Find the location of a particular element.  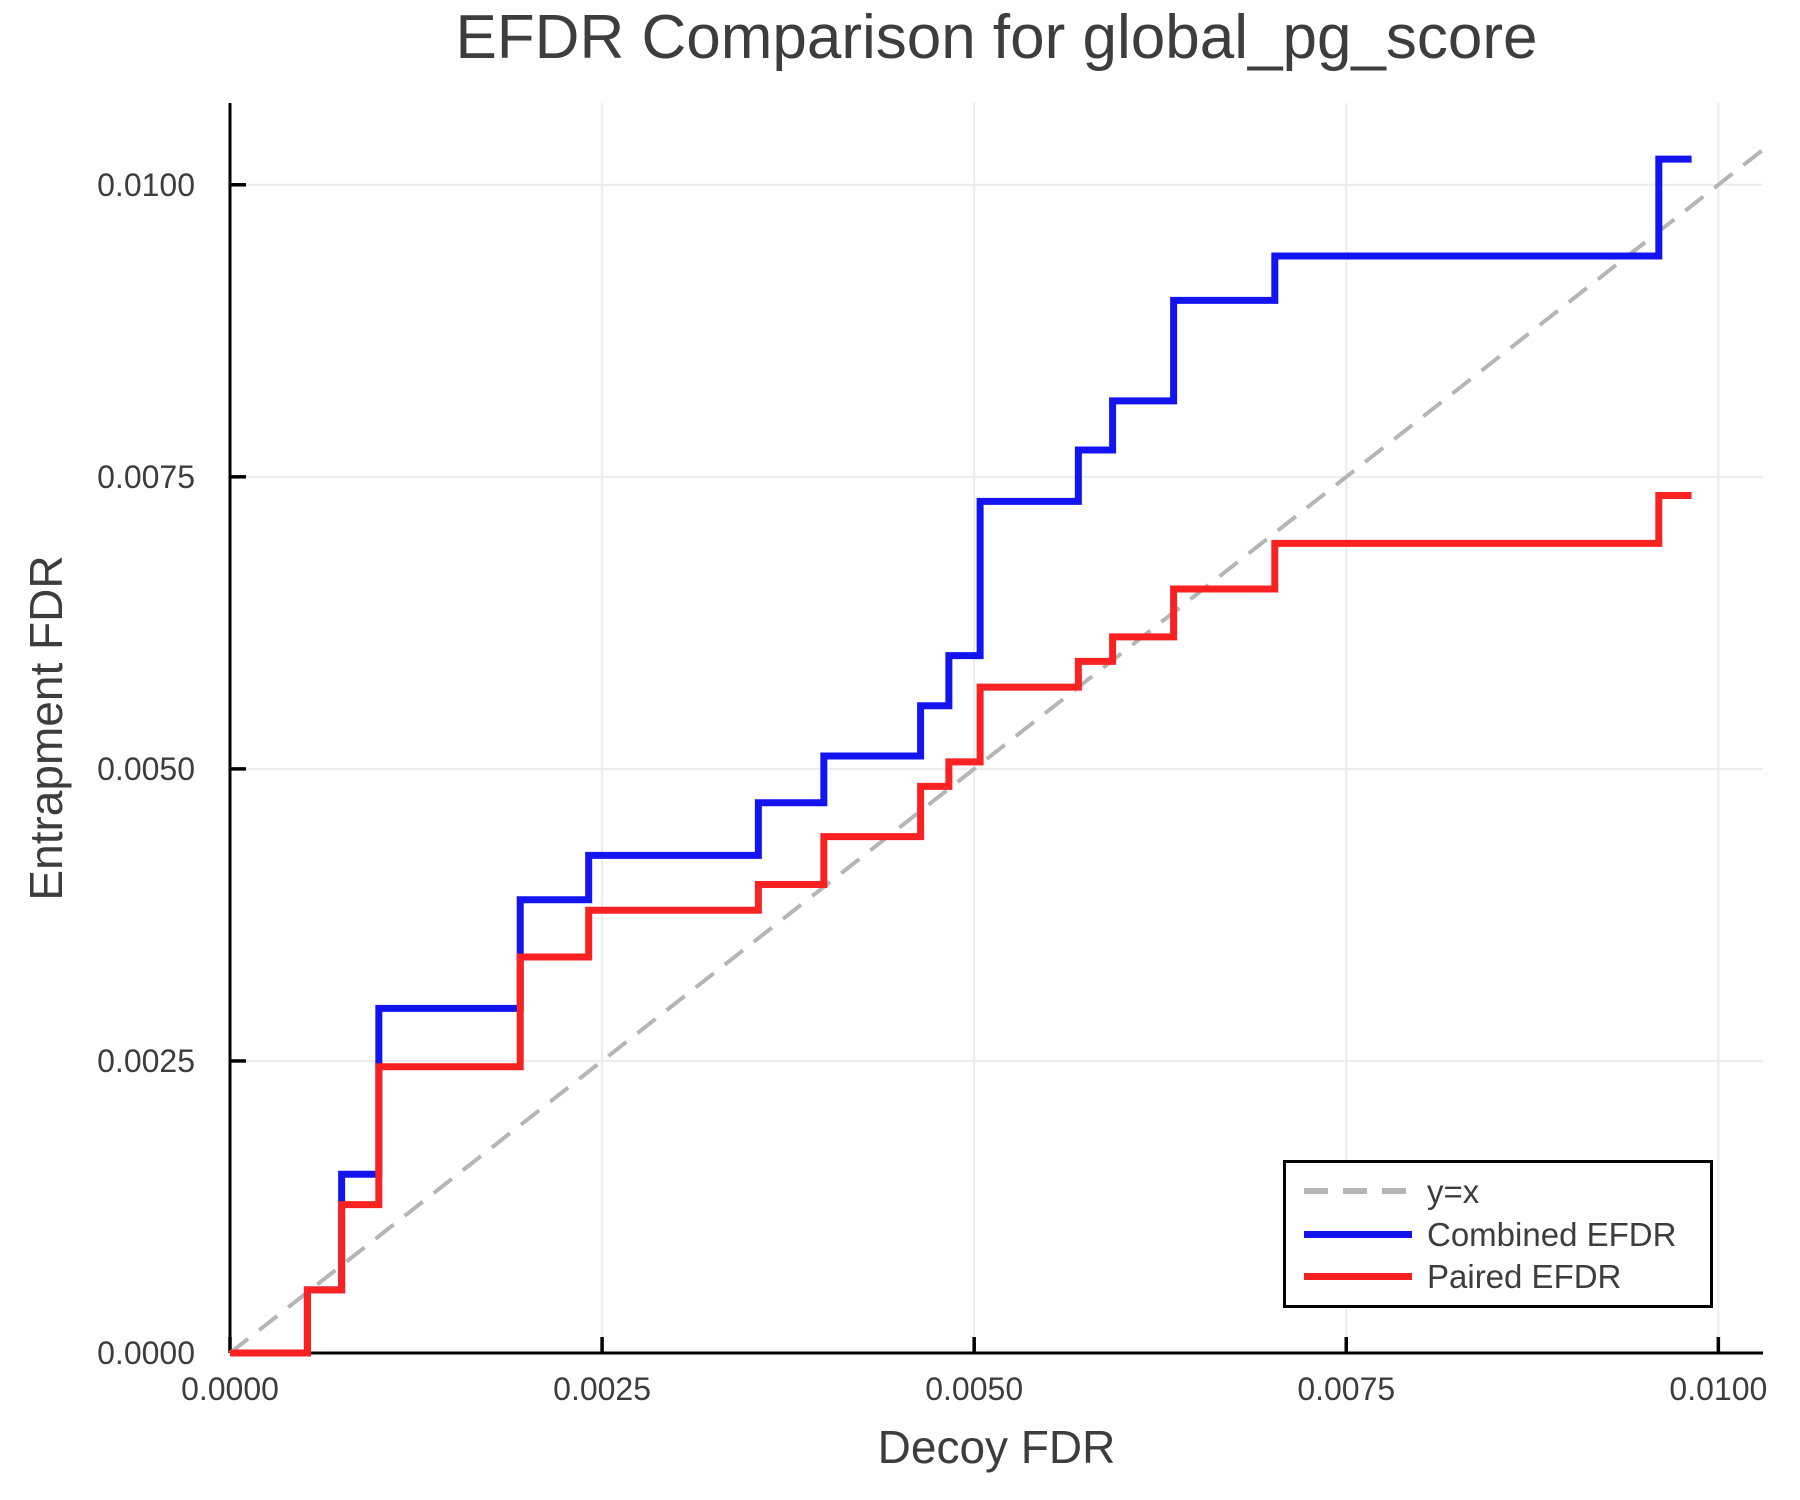

x-tick-label: 0.0000 is located at coordinates (230, 1389).